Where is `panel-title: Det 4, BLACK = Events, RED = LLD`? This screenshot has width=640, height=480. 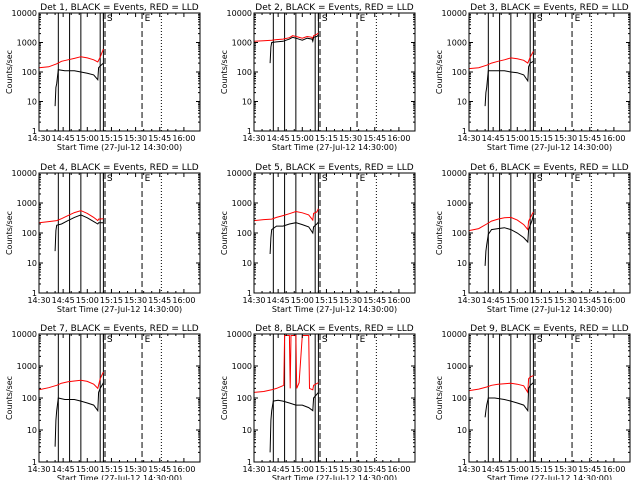 panel-title: Det 4, BLACK = Events, RED = LLD is located at coordinates (119, 168).